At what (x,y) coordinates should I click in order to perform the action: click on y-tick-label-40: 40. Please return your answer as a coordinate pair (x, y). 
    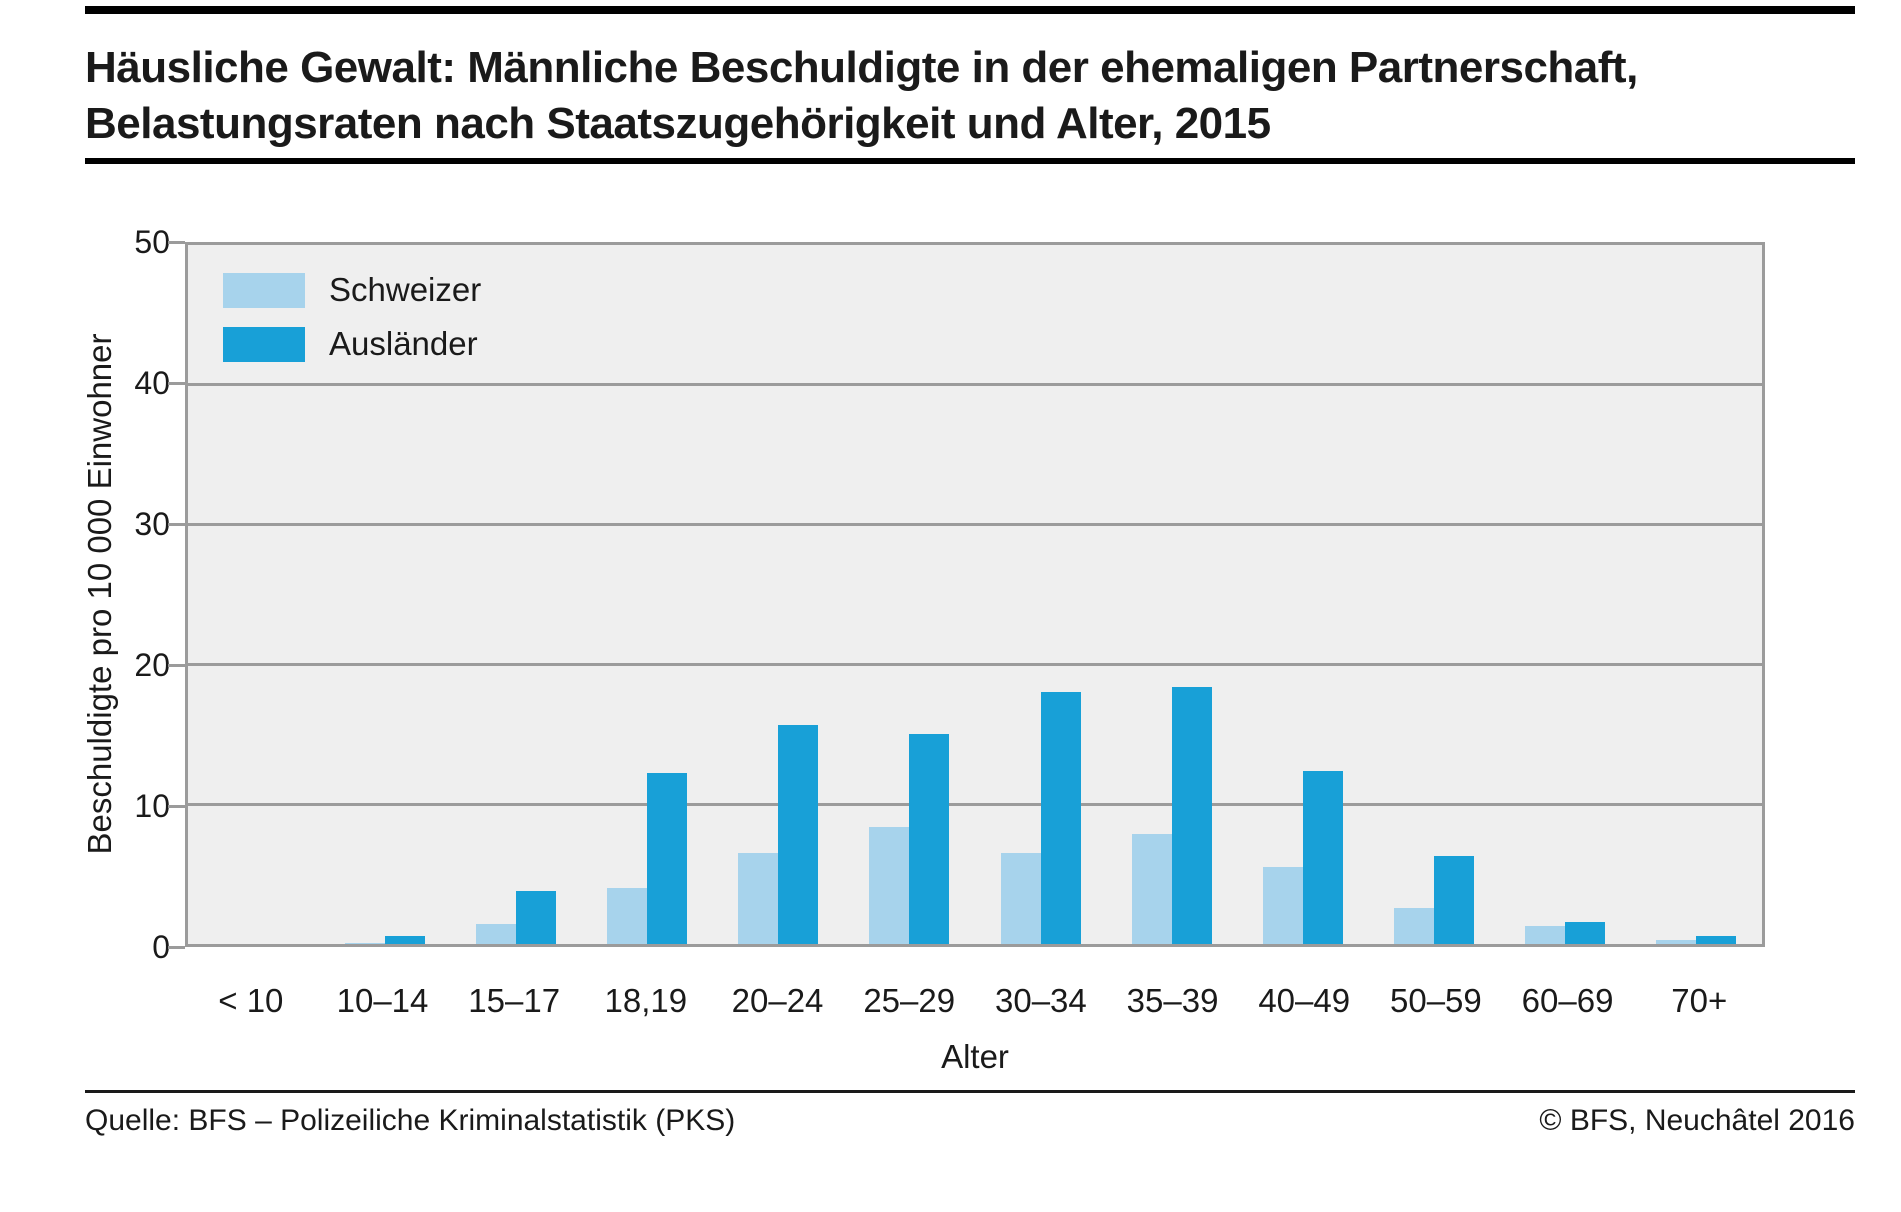
    Looking at the image, I should click on (152, 383).